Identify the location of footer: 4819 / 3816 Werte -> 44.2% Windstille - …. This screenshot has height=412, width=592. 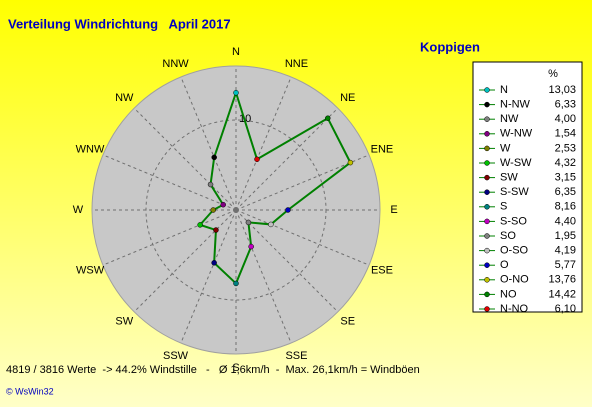
(213, 370).